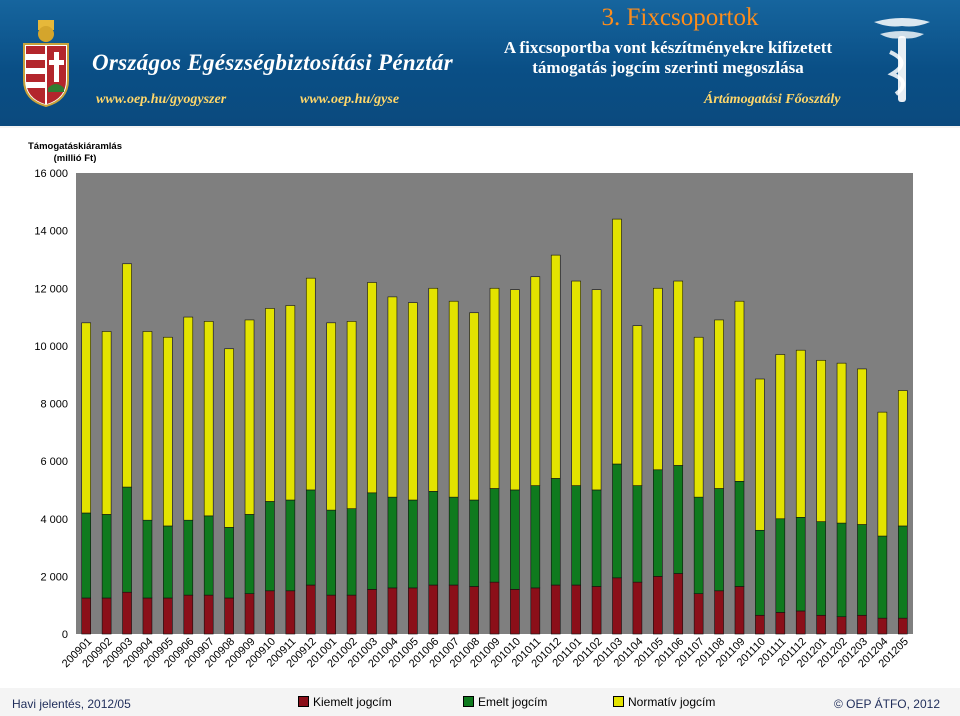 The image size is (960, 716). Describe the element at coordinates (468, 701) in the screenshot. I see `legend-swatch-emelt` at that location.